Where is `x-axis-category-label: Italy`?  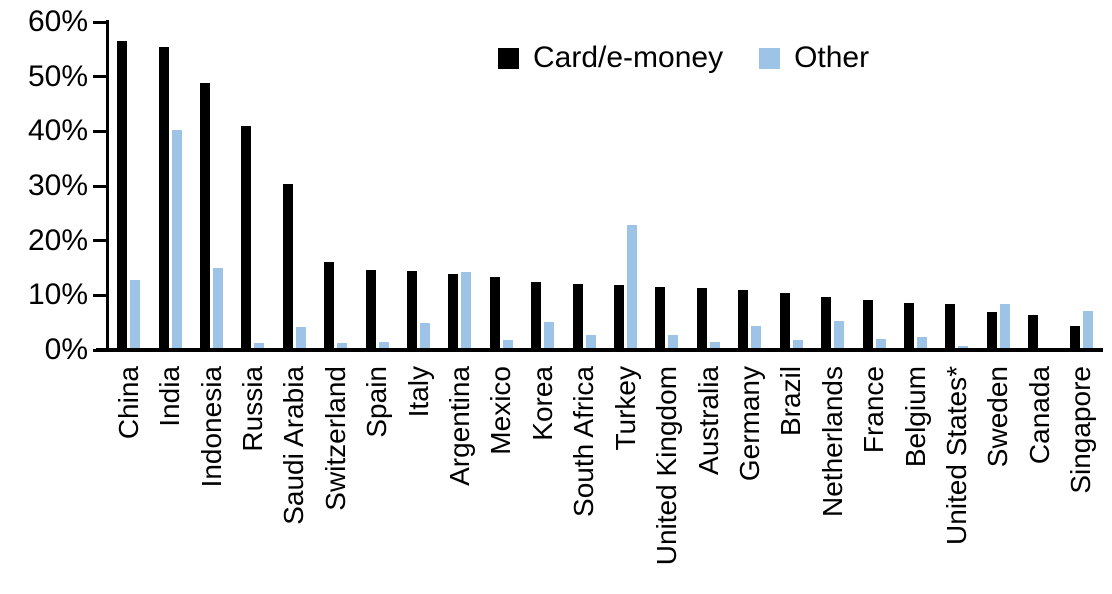
x-axis-category-label: Italy is located at coordinates (418, 392).